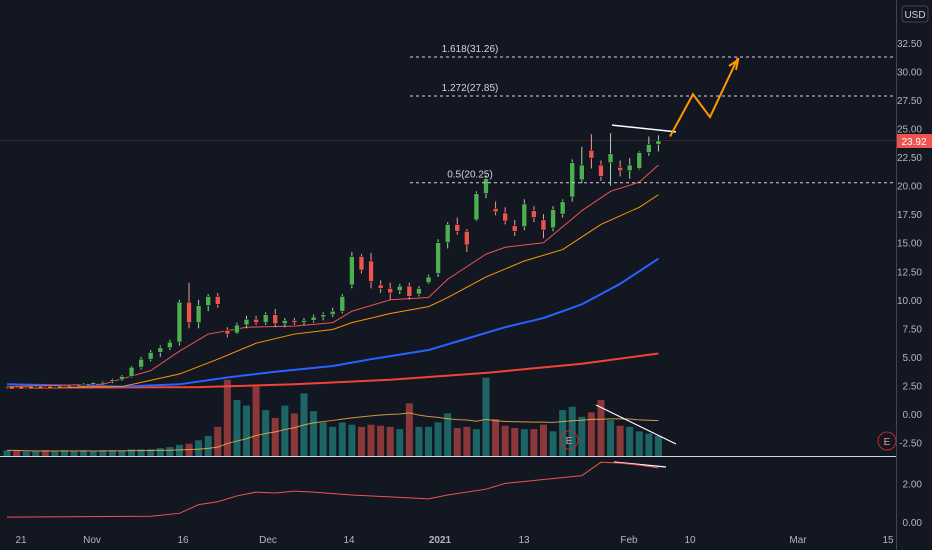 This screenshot has width=932, height=550. Describe the element at coordinates (909, 130) in the screenshot. I see `y-tick-label: 25.00` at that location.